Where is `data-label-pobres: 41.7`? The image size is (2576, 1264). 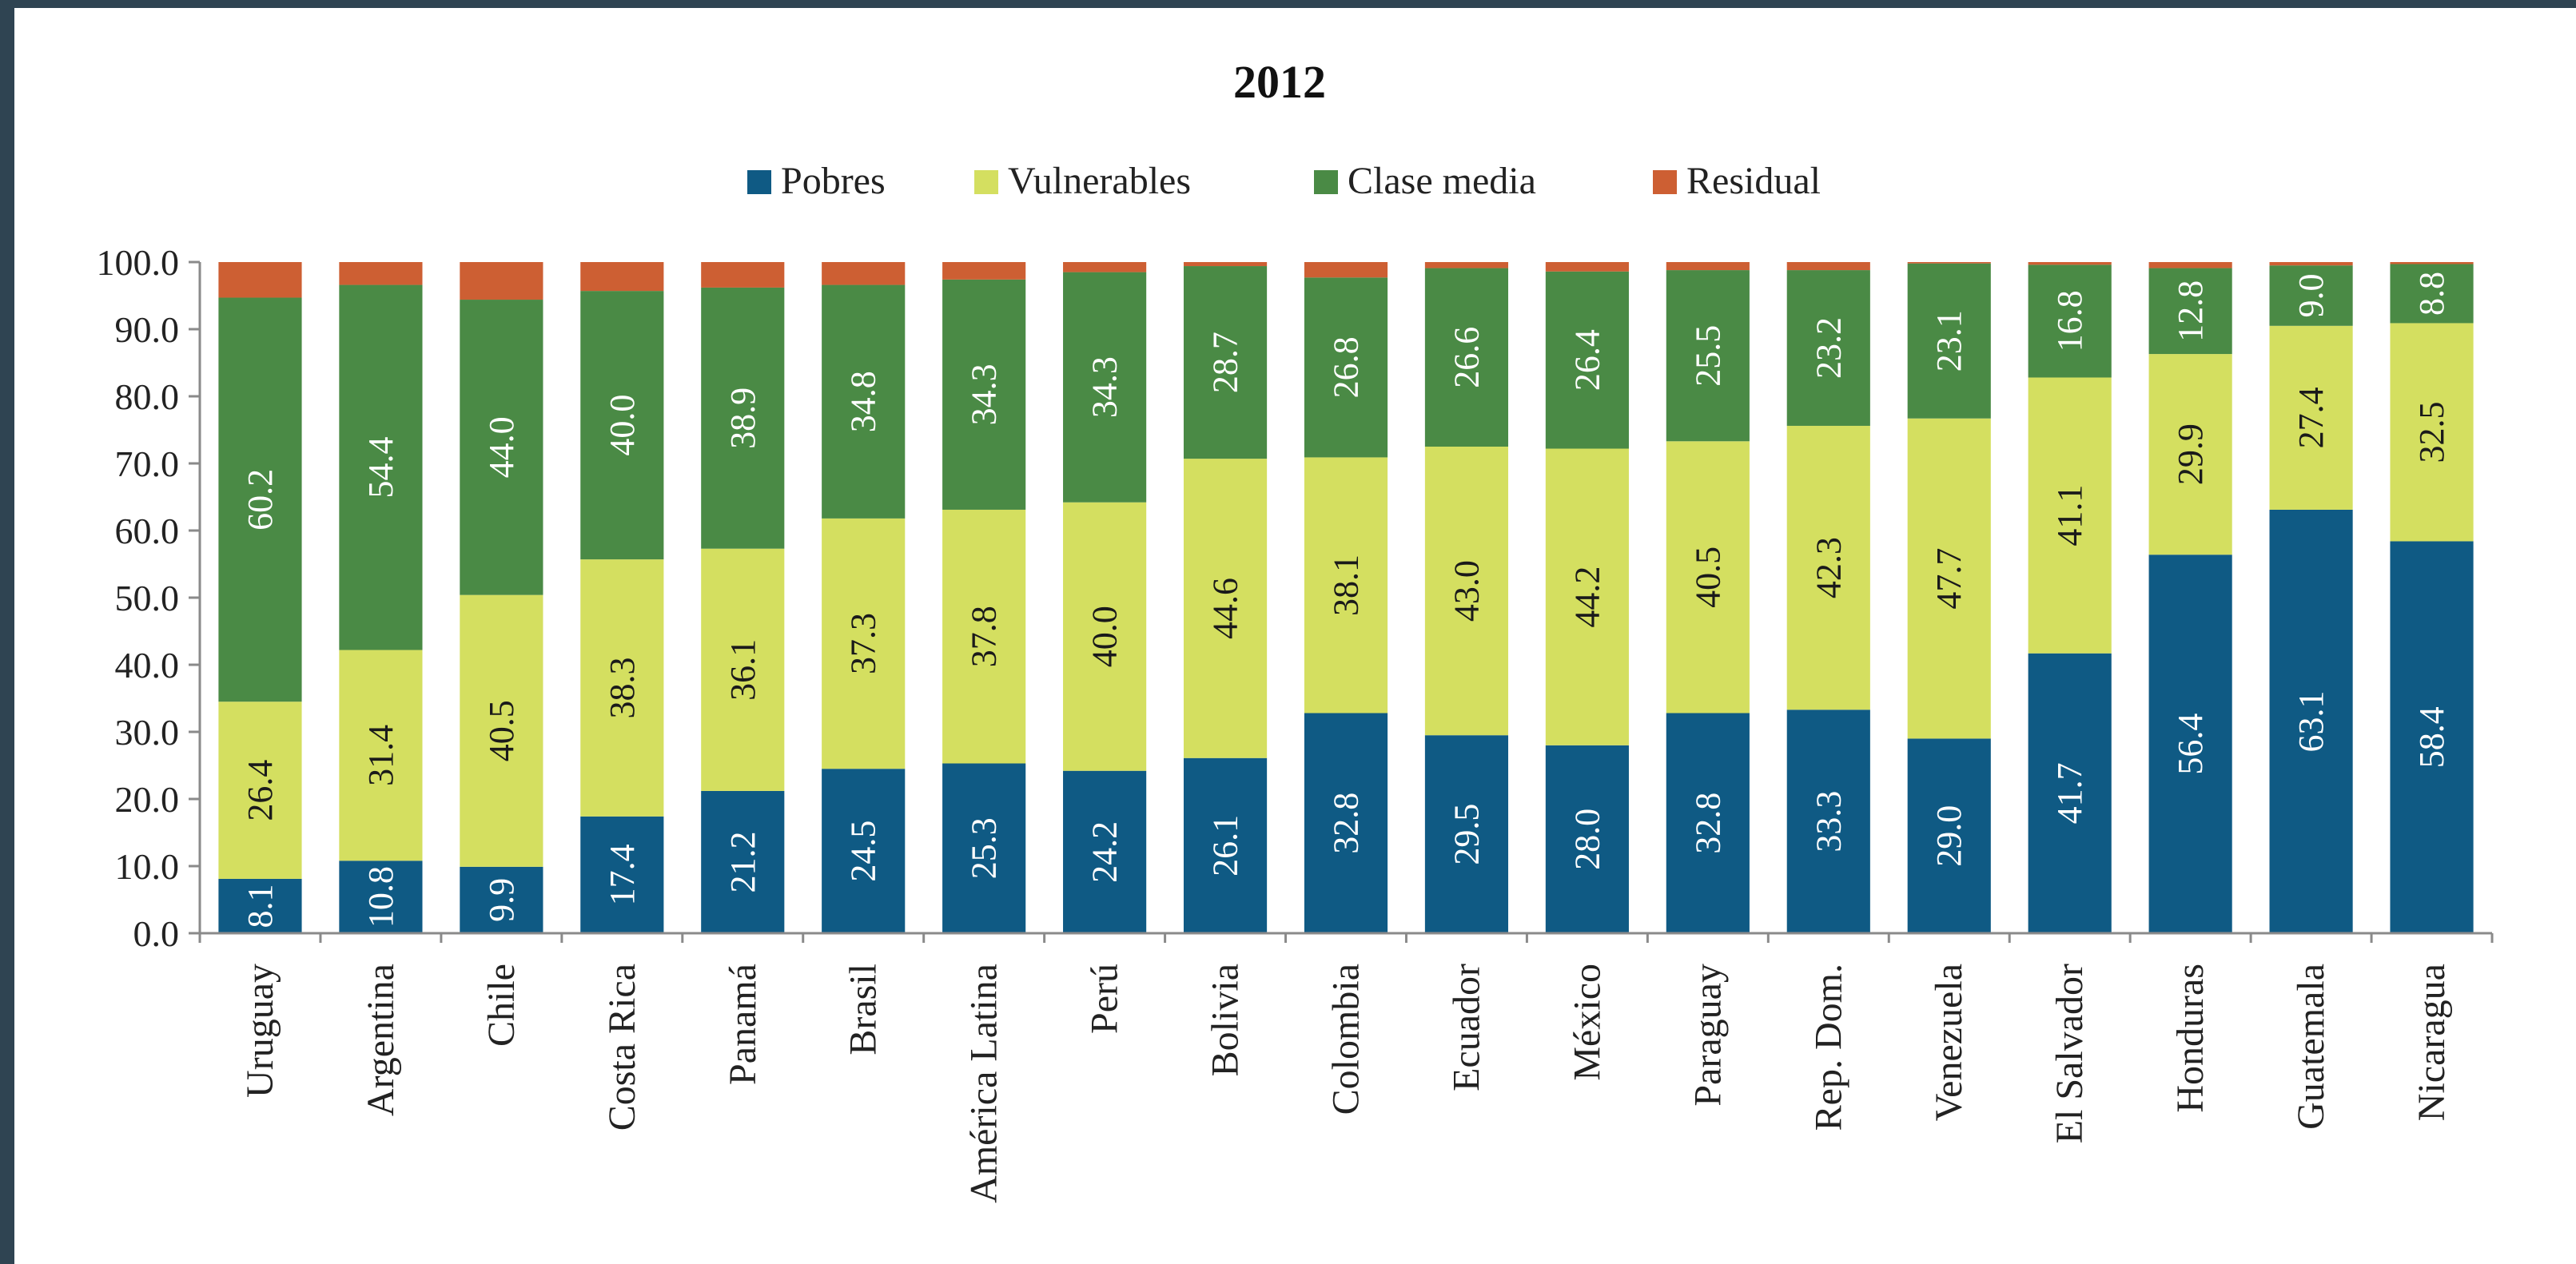 data-label-pobres: 41.7 is located at coordinates (2069, 793).